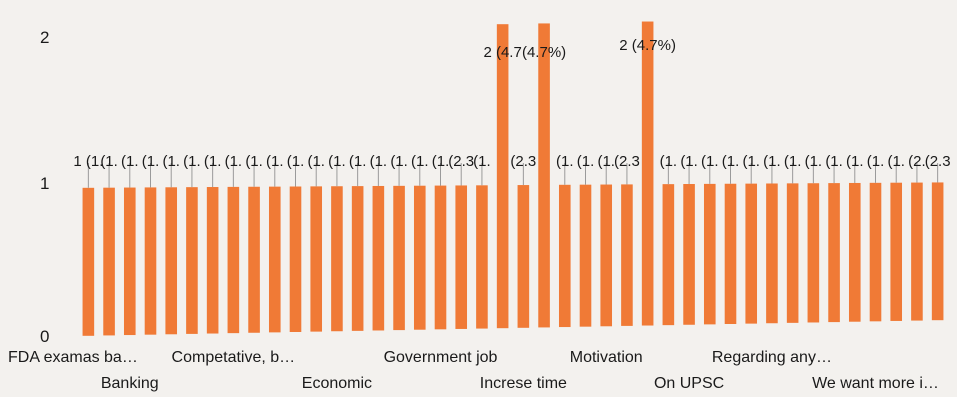 This screenshot has width=957, height=397. I want to click on x-tick-label: Economic, so click(337, 383).